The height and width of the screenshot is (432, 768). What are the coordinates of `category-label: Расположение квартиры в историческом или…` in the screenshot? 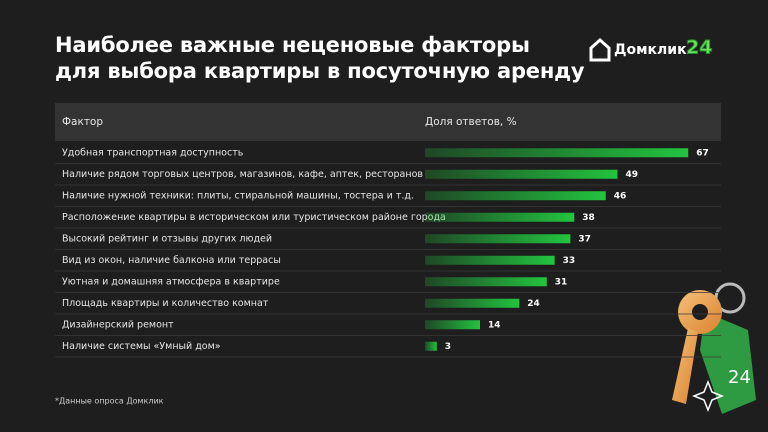 It's located at (254, 217).